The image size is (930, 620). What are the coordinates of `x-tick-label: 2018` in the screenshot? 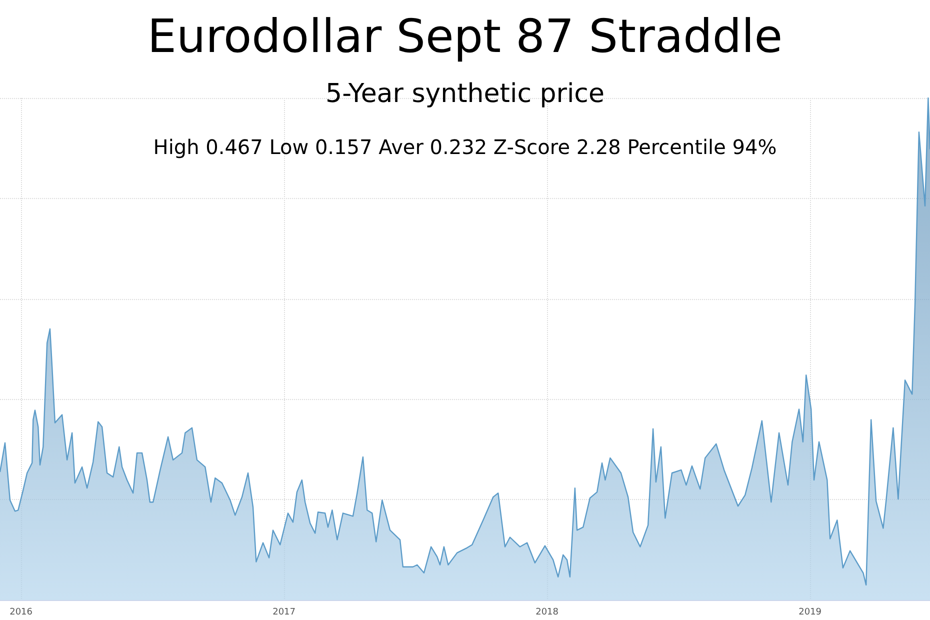 It's located at (547, 613).